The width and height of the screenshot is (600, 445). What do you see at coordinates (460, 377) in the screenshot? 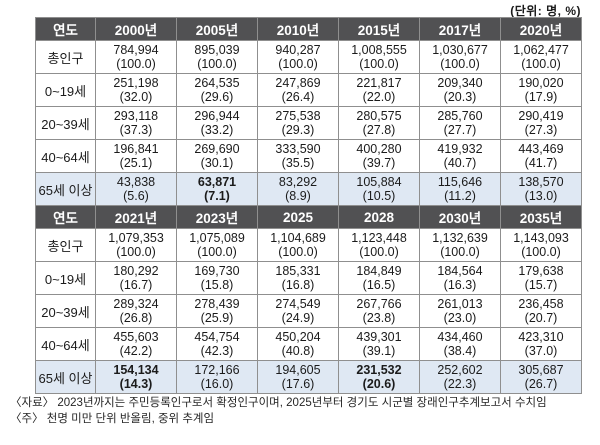
I see `population-cell: 252,602 (22.3)` at bounding box center [460, 377].